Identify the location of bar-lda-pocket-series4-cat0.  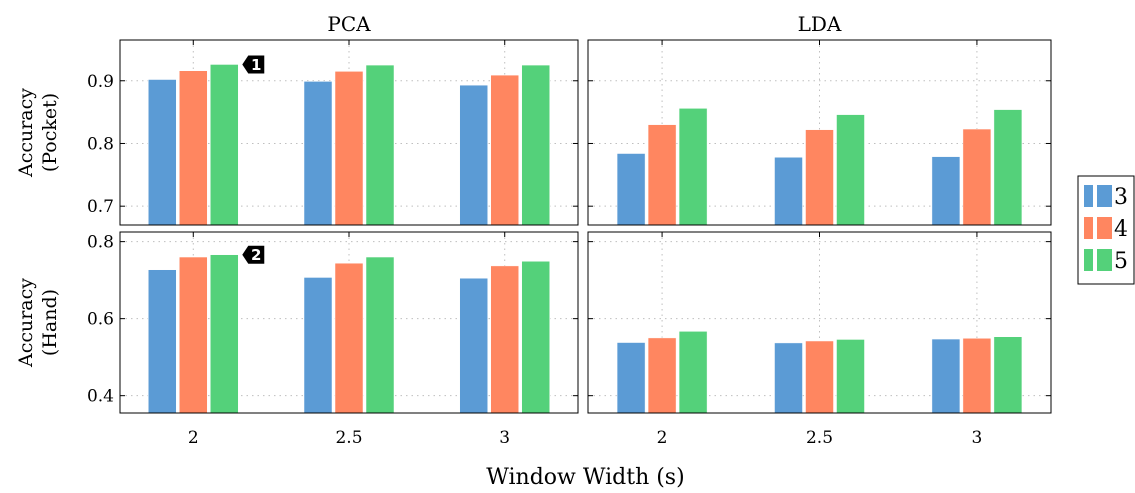
(662, 175).